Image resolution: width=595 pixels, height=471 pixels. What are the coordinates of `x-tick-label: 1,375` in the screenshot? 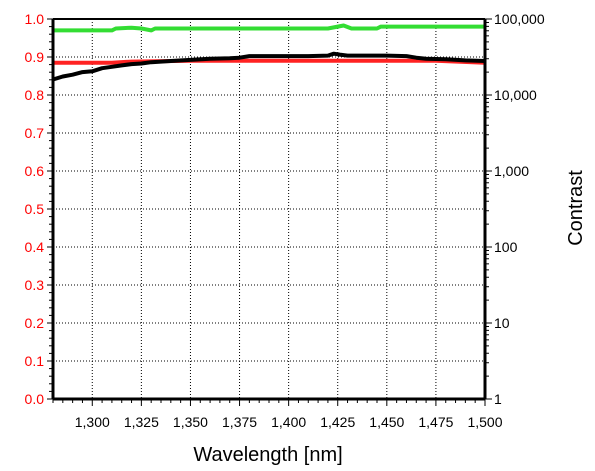 It's located at (239, 422).